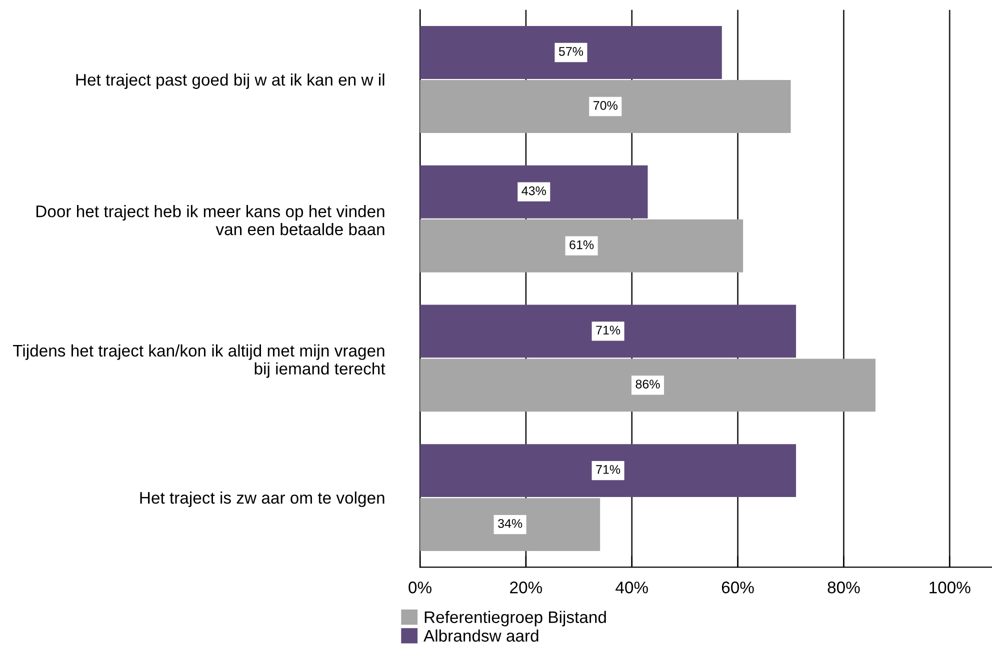 The height and width of the screenshot is (655, 992). What do you see at coordinates (230, 81) in the screenshot?
I see `y-tick-label: Het traject past goed bij w at ik kan en w il` at bounding box center [230, 81].